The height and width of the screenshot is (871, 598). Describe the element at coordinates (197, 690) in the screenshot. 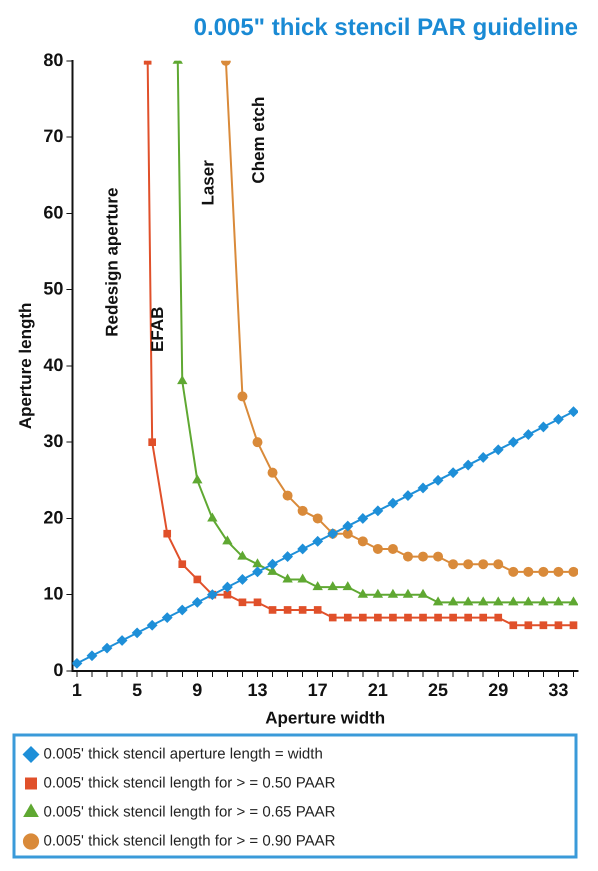

I see `x-tick-label: 9` at that location.